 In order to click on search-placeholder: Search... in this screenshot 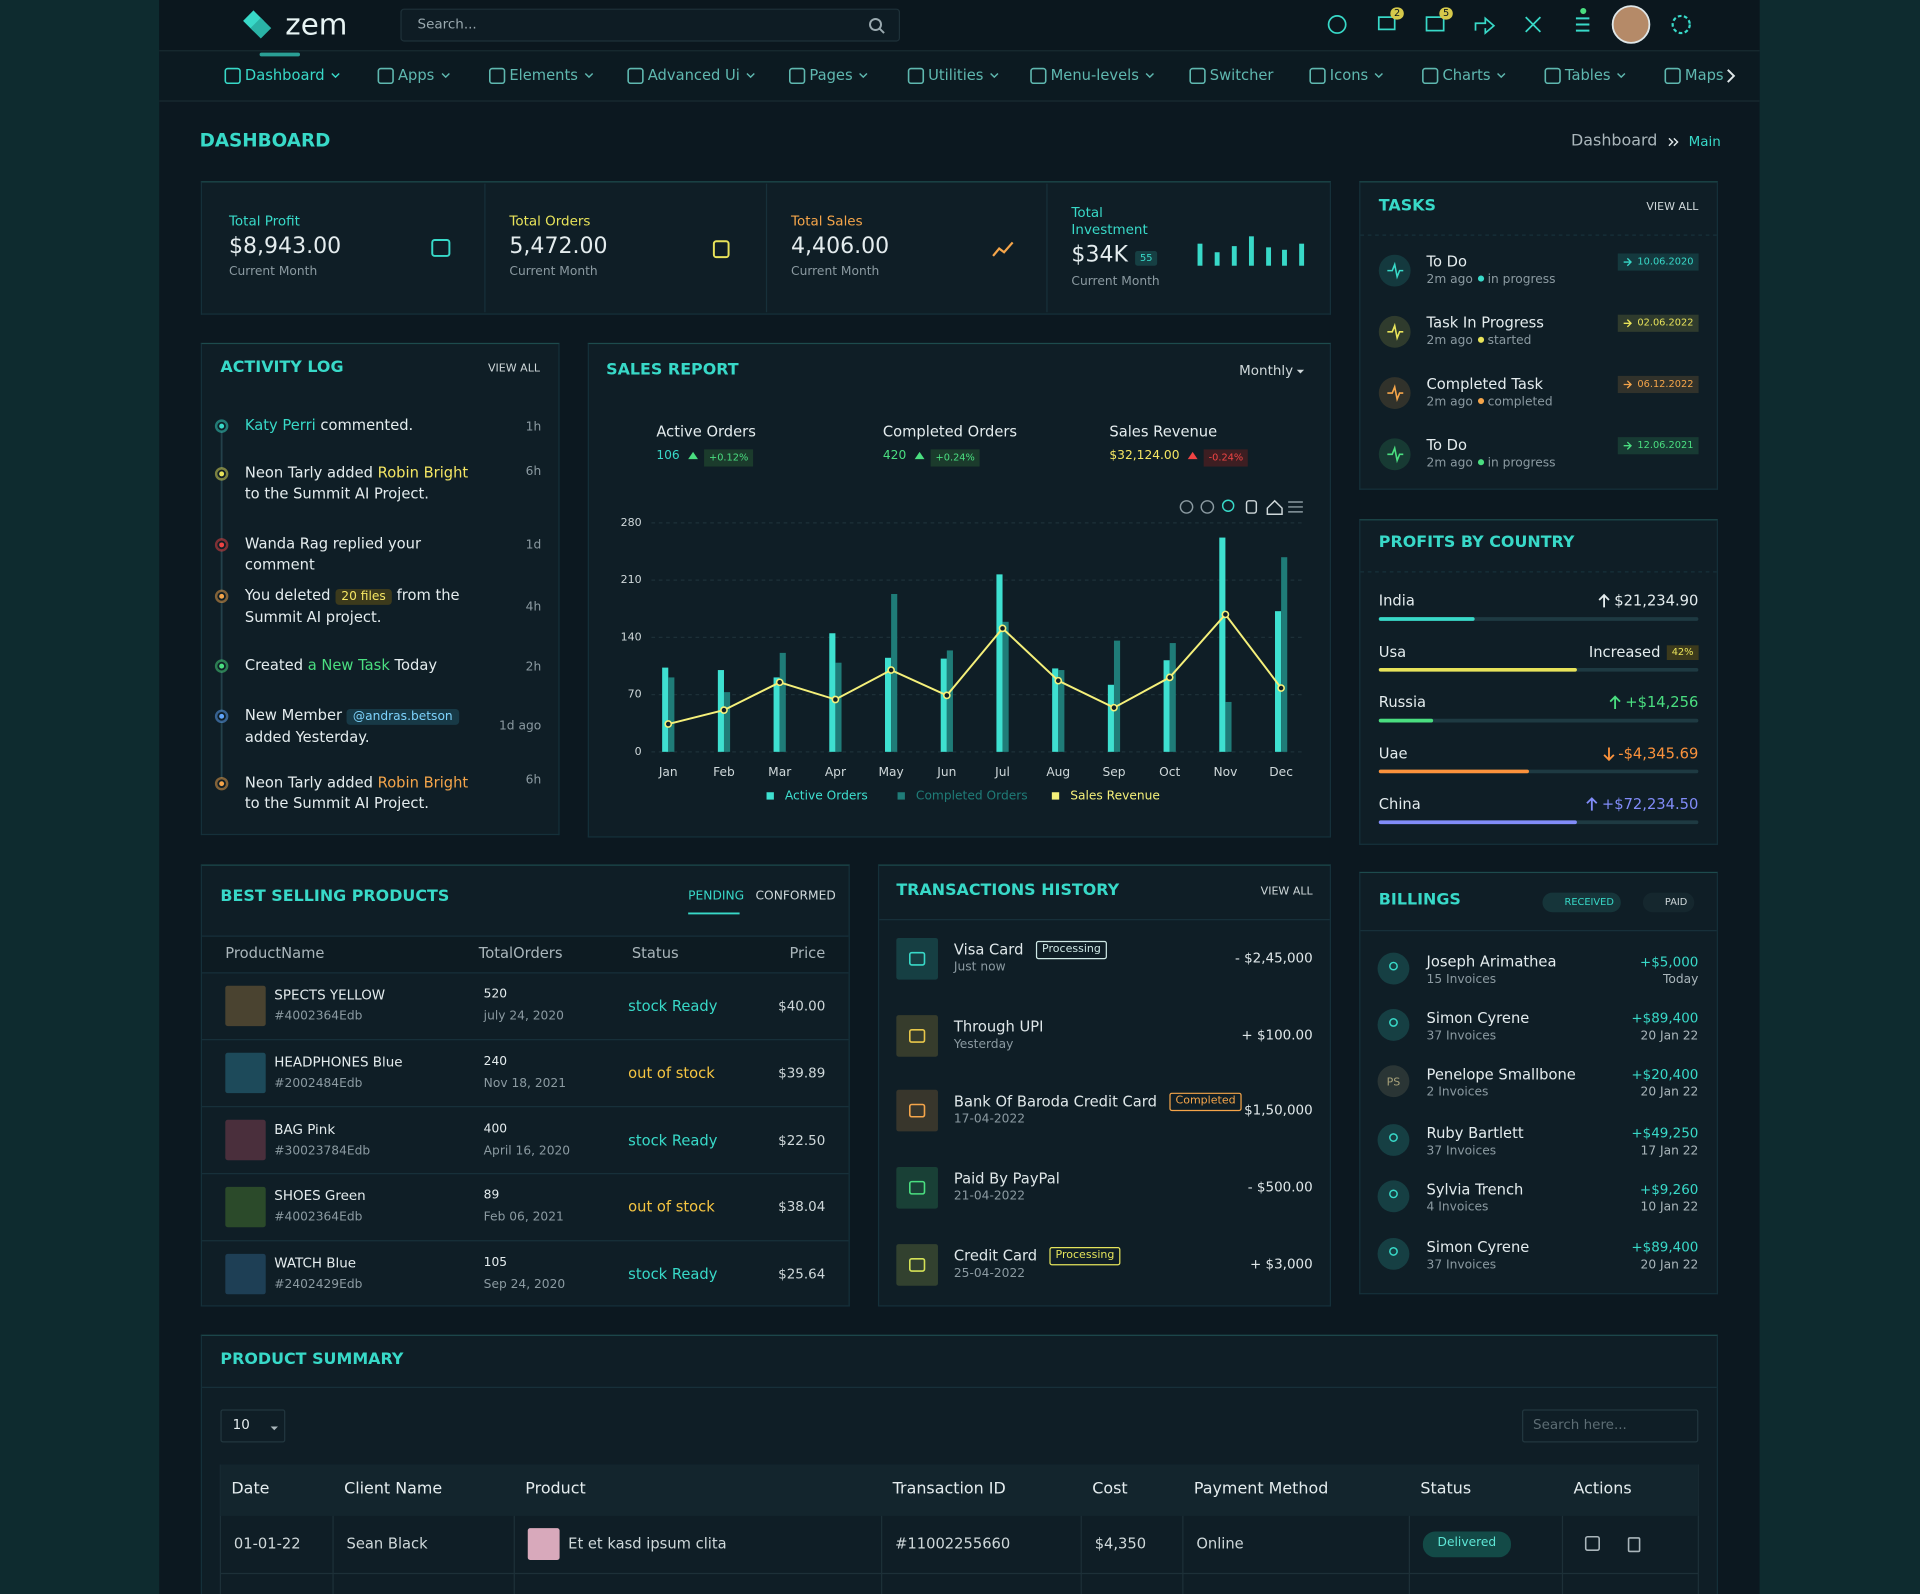, I will do `click(447, 24)`.